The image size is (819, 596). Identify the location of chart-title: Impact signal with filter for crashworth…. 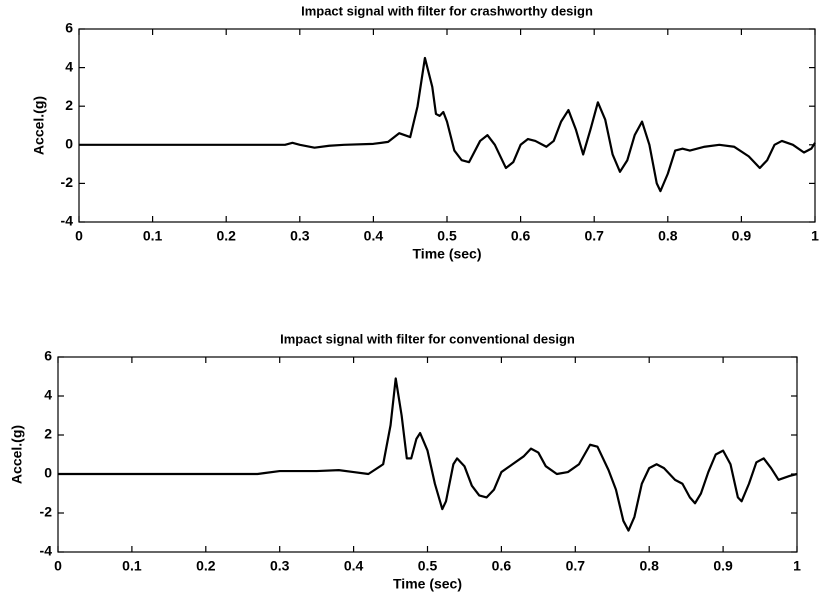
(447, 10).